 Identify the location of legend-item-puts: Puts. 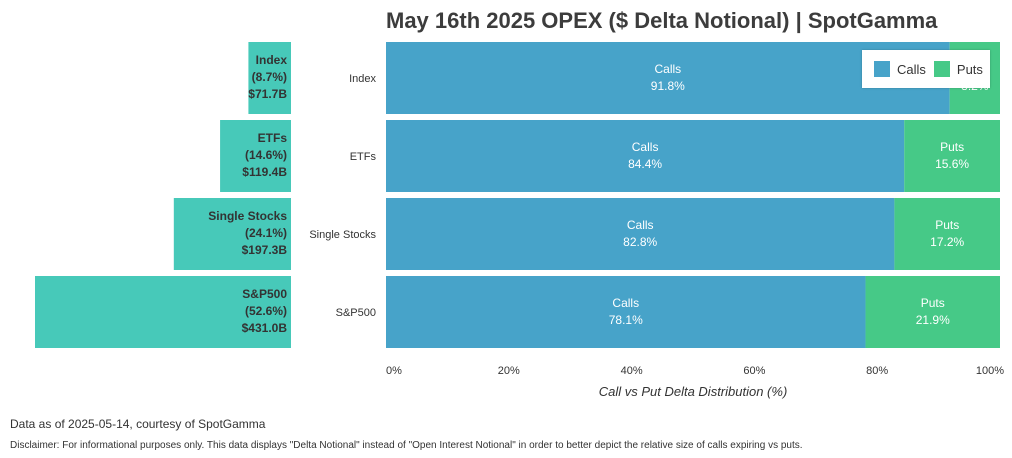
(958, 69).